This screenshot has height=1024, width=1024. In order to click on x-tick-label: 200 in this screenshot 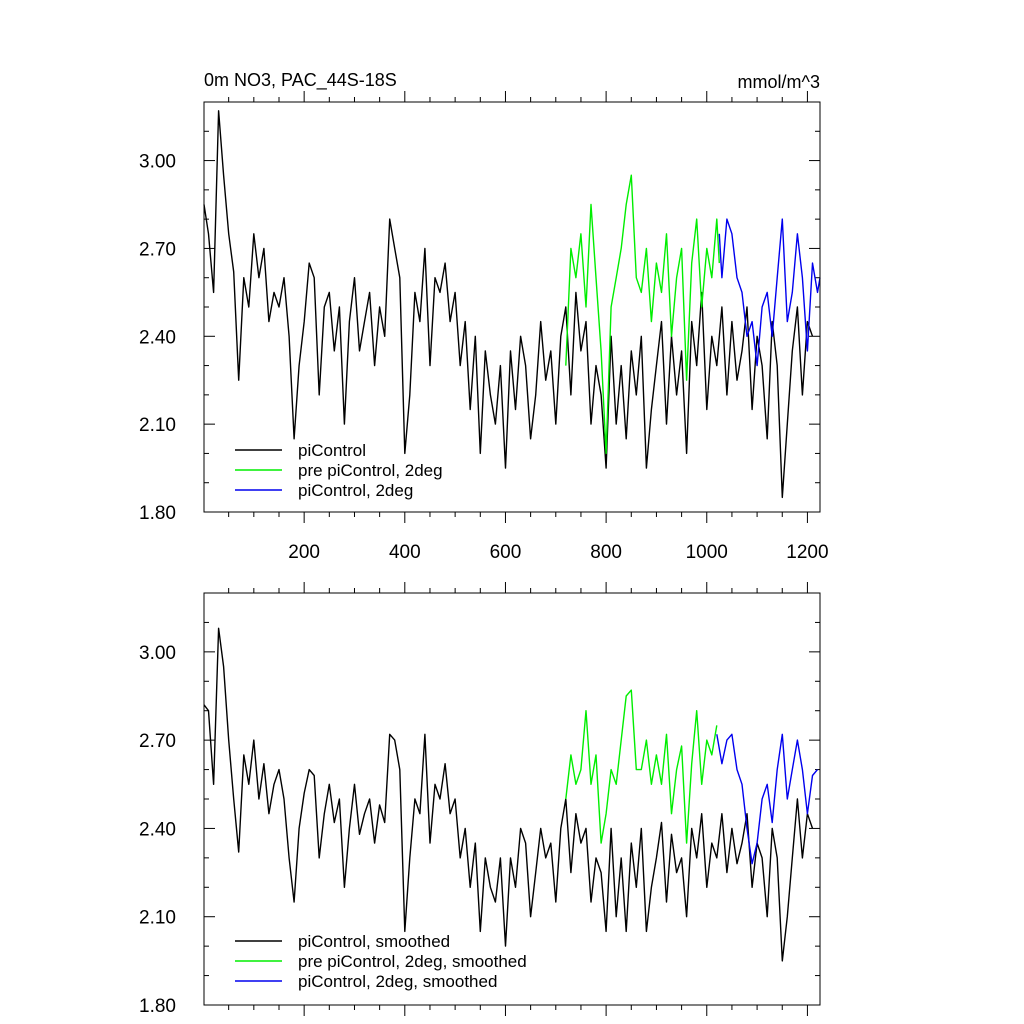, I will do `click(304, 552)`.